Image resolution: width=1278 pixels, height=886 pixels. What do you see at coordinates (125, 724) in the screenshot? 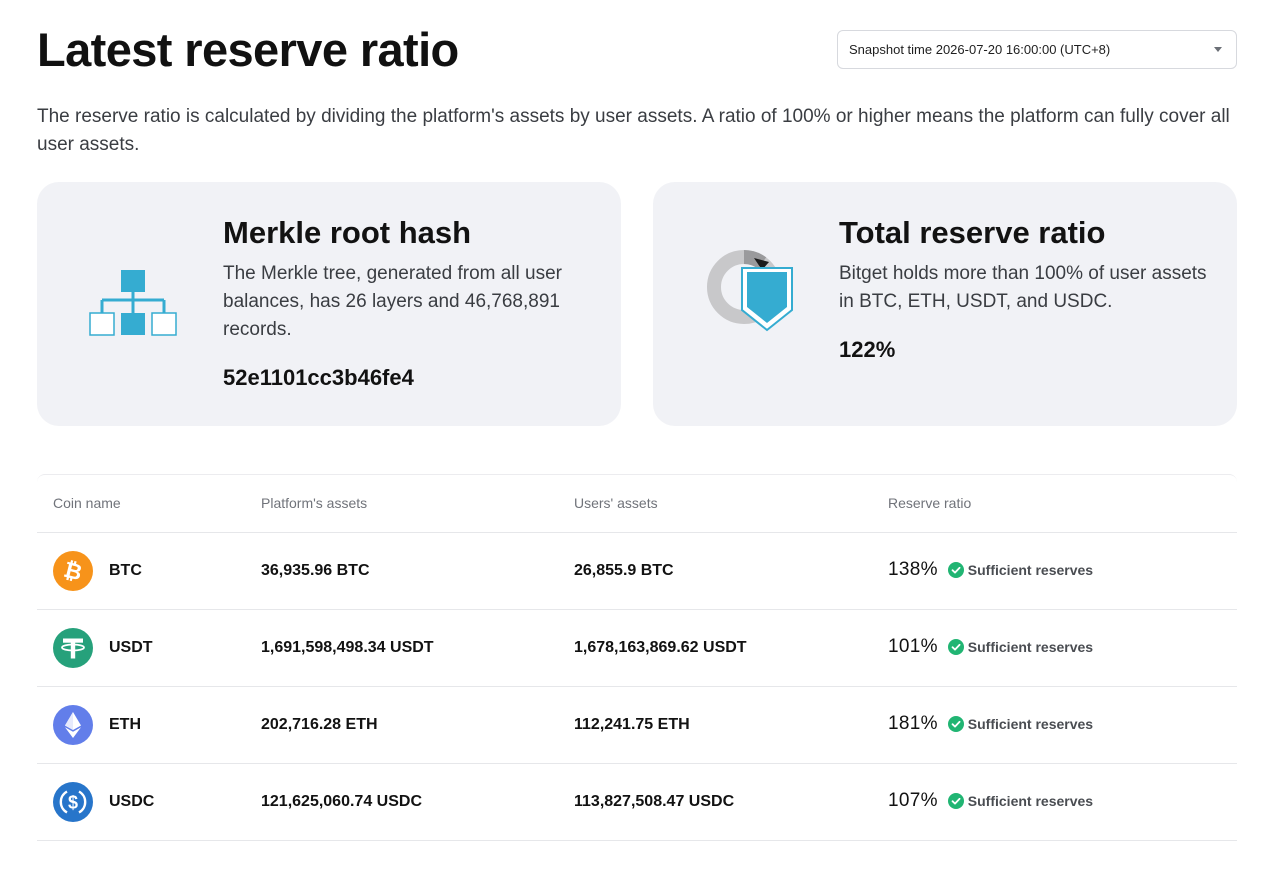
I see `coin-name: ETH` at bounding box center [125, 724].